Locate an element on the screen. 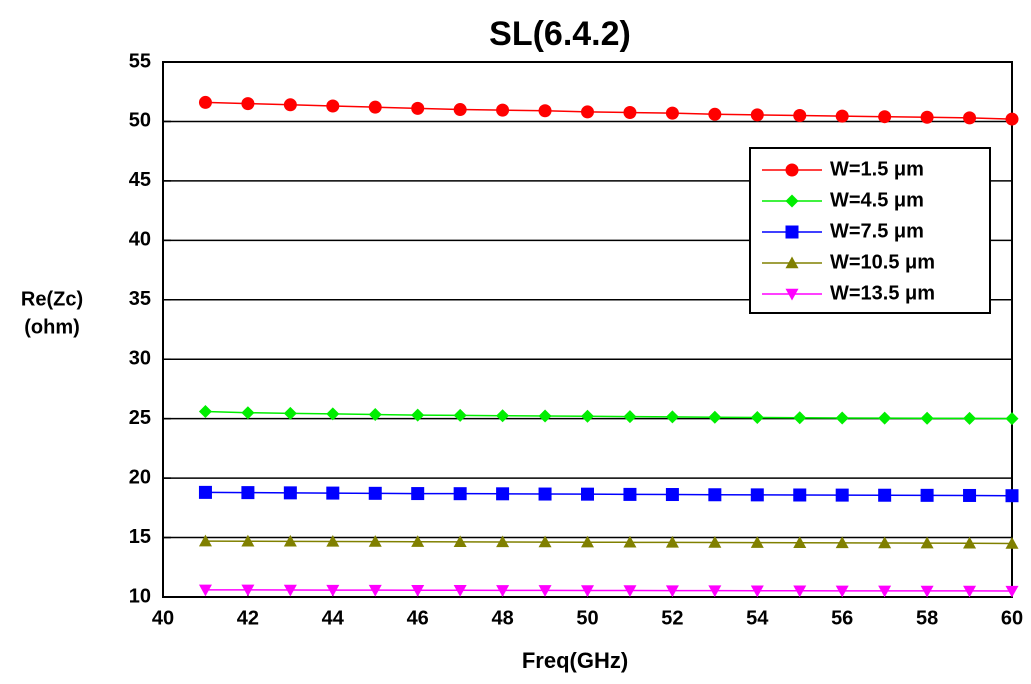 The image size is (1031, 684). x-tick-label: 50 is located at coordinates (587, 618).